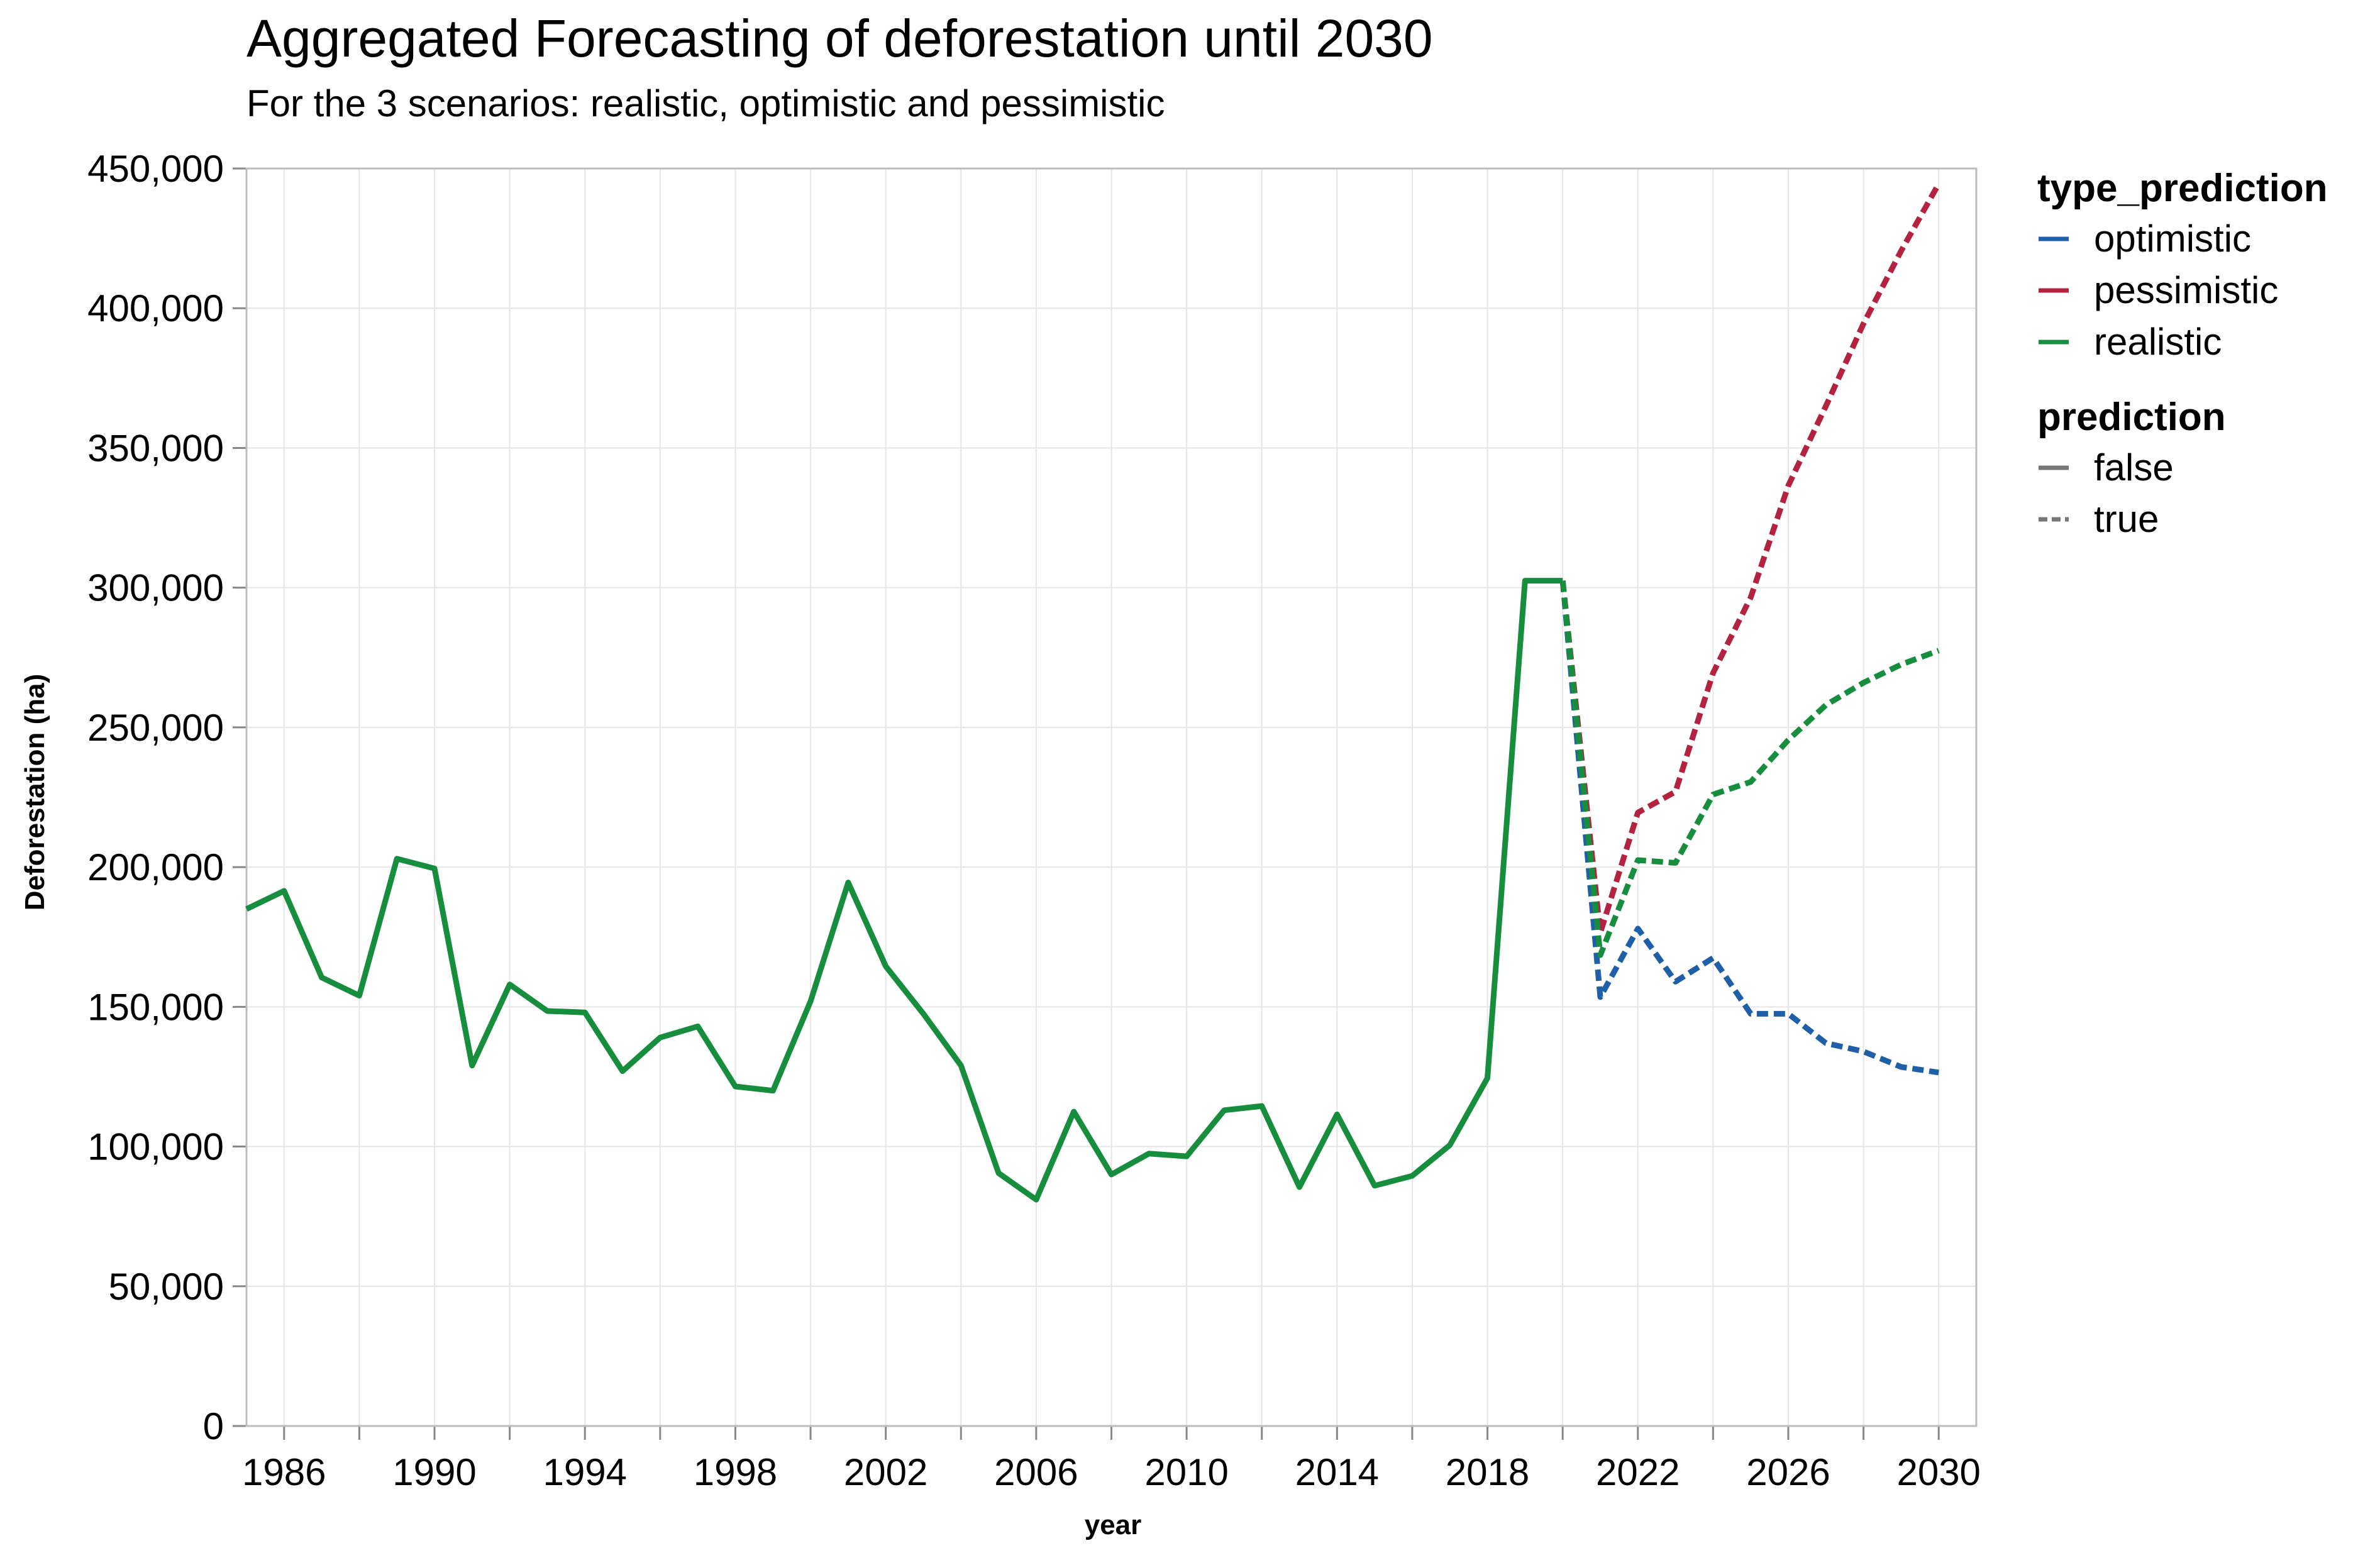 This screenshot has height=1553, width=2380. I want to click on legend-label: optimistic, so click(2172, 239).